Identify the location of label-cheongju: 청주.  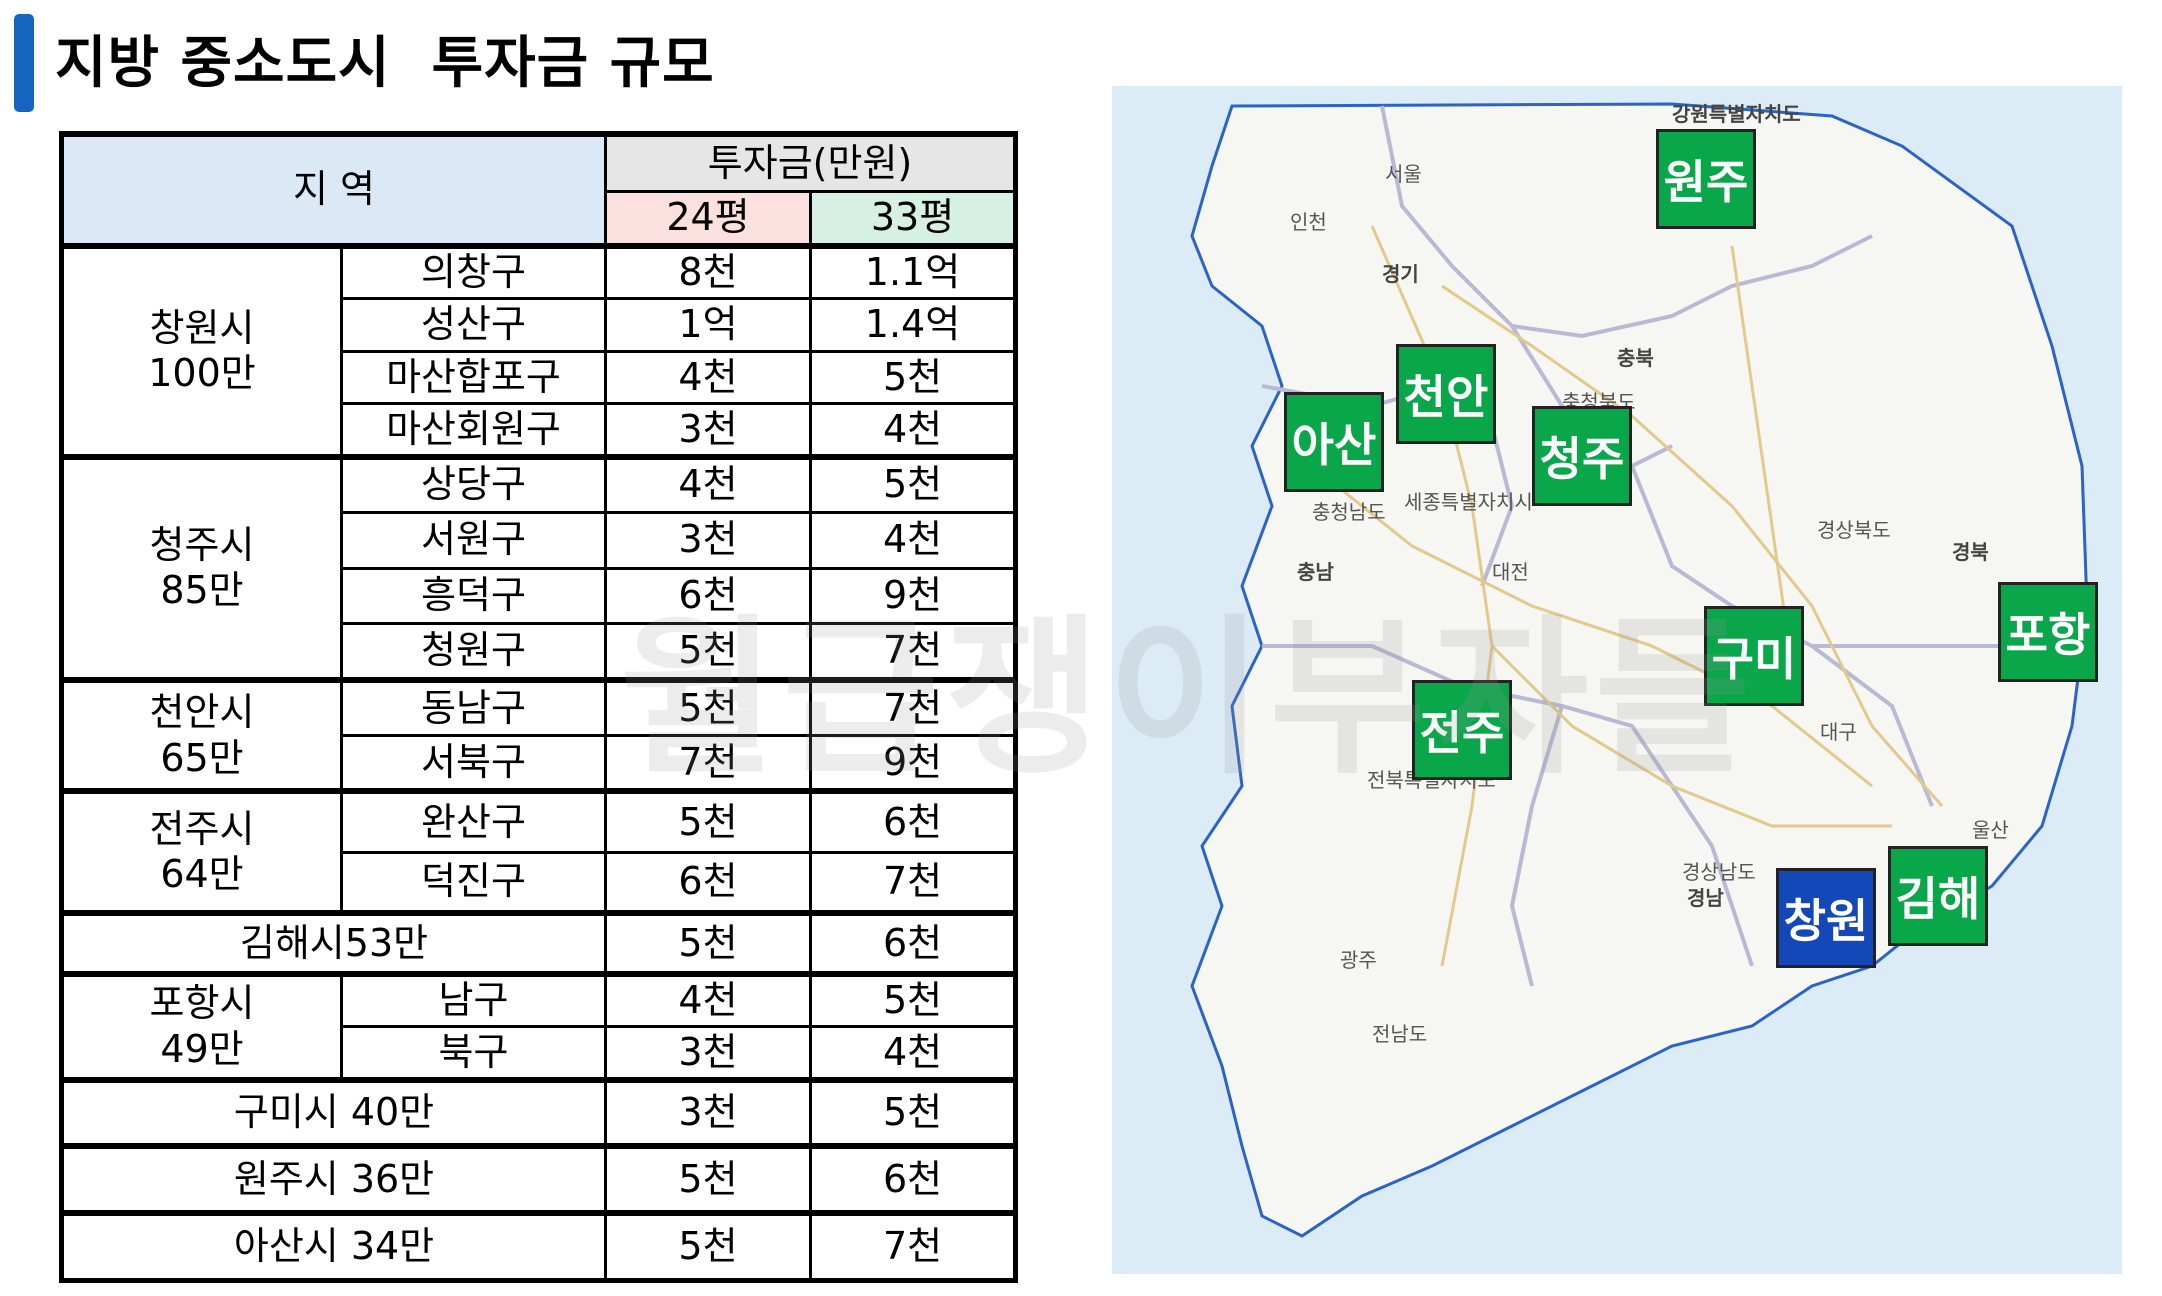
(1582, 456).